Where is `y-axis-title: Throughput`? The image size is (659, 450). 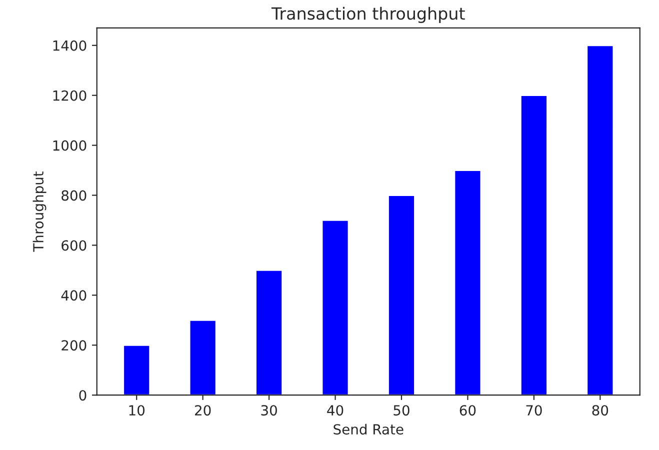
y-axis-title: Throughput is located at coordinates (39, 212).